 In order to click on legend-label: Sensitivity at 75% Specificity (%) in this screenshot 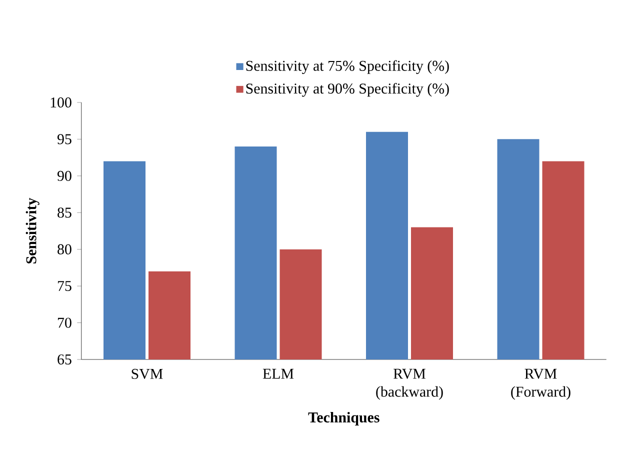, I will do `click(347, 67)`.